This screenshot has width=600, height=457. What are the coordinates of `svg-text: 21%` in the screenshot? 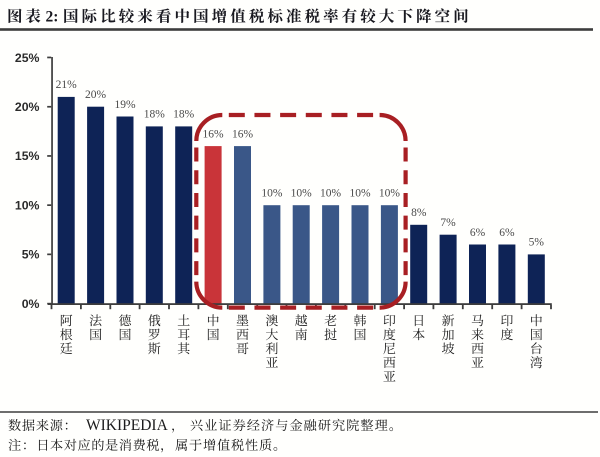 It's located at (67, 85).